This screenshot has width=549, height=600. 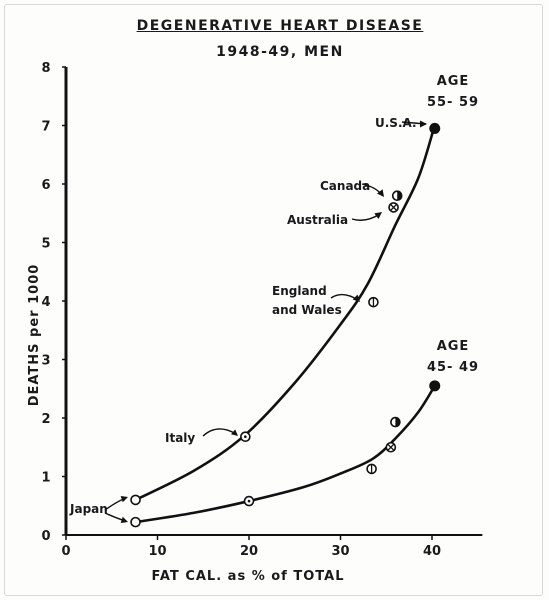 What do you see at coordinates (432, 551) in the screenshot?
I see `x-tick-label: 40` at bounding box center [432, 551].